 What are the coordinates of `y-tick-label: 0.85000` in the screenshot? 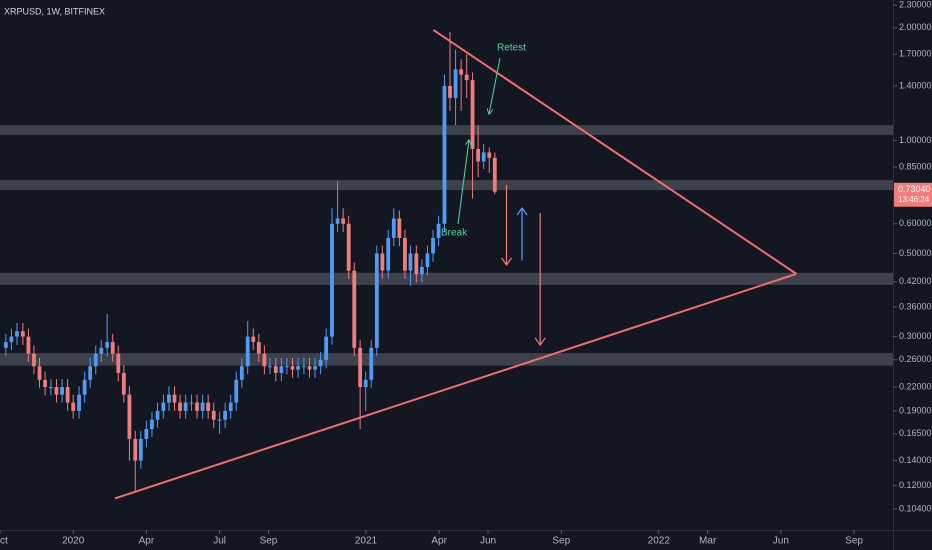 It's located at (915, 166).